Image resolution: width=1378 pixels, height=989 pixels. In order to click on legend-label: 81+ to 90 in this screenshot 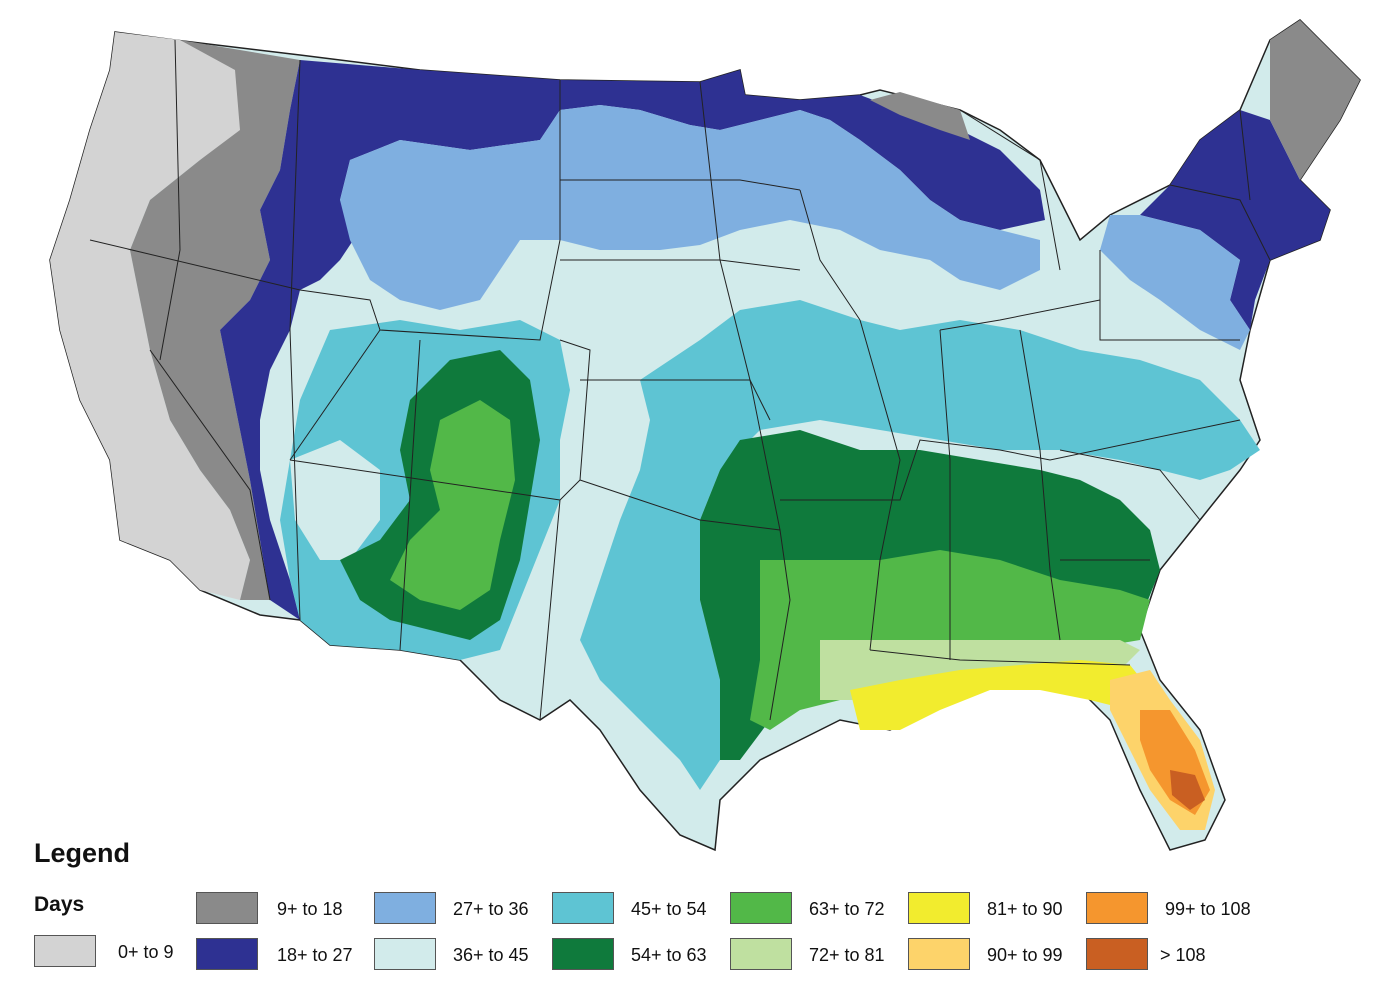, I will do `click(1025, 909)`.